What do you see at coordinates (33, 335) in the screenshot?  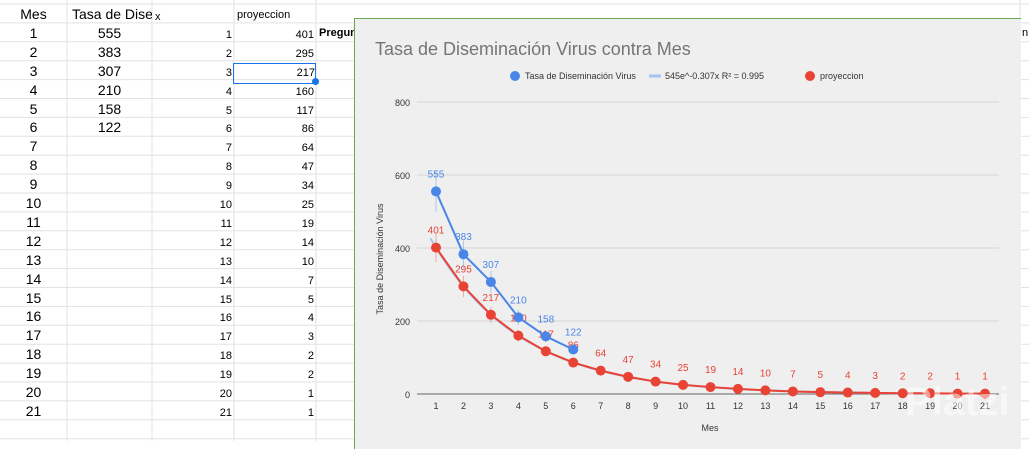 I see `cell-mes: 17` at bounding box center [33, 335].